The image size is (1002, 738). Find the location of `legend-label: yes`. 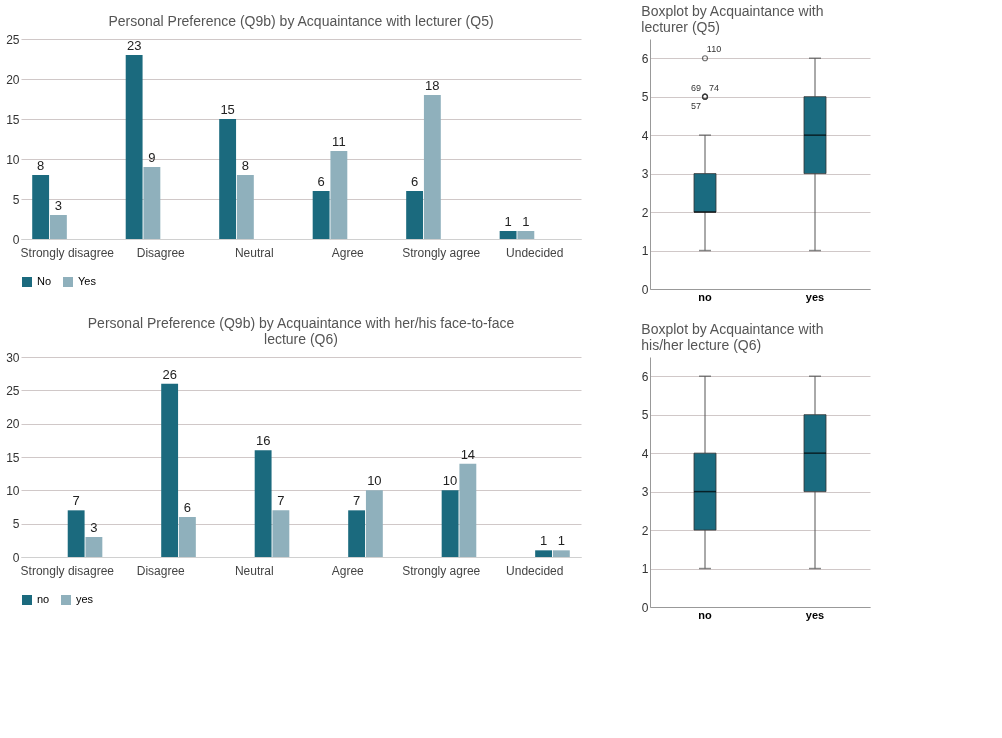

legend-label: yes is located at coordinates (85, 599).